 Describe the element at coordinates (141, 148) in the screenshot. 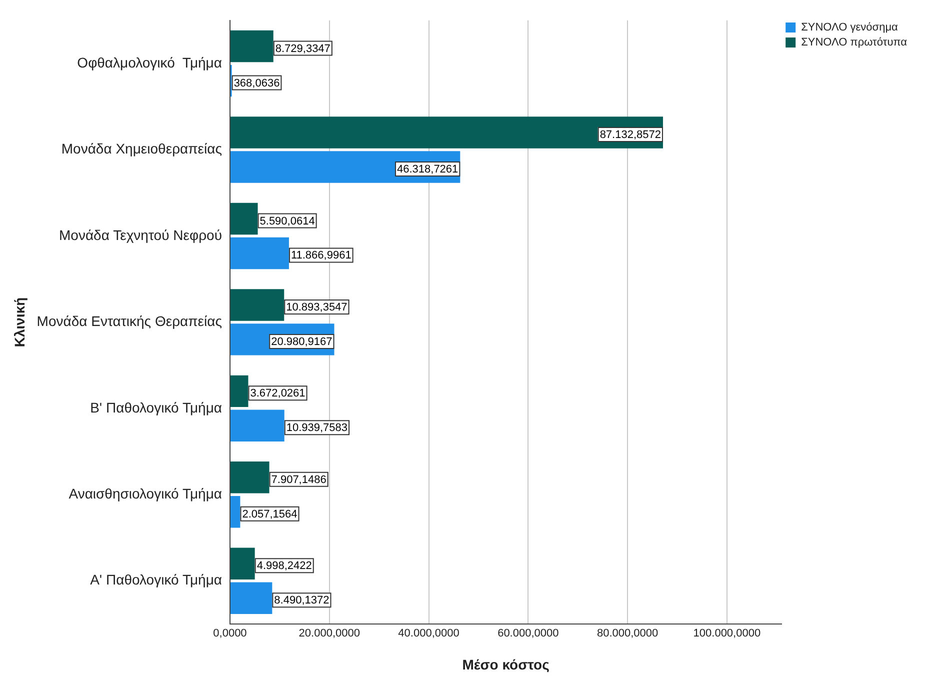

I see `y-tick-label: Μονάδα Χημειοθεραπείας` at that location.